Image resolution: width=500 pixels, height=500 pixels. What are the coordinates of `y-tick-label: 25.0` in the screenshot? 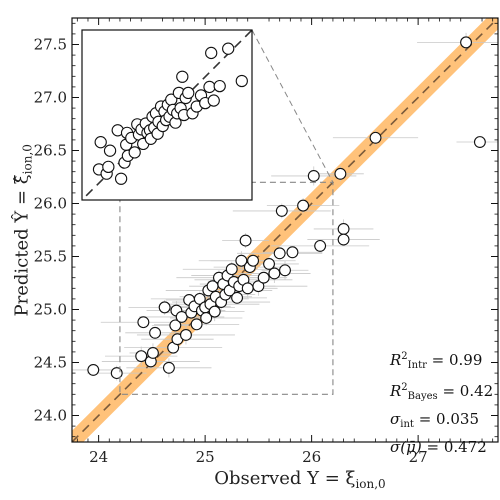 It's located at (50, 310).